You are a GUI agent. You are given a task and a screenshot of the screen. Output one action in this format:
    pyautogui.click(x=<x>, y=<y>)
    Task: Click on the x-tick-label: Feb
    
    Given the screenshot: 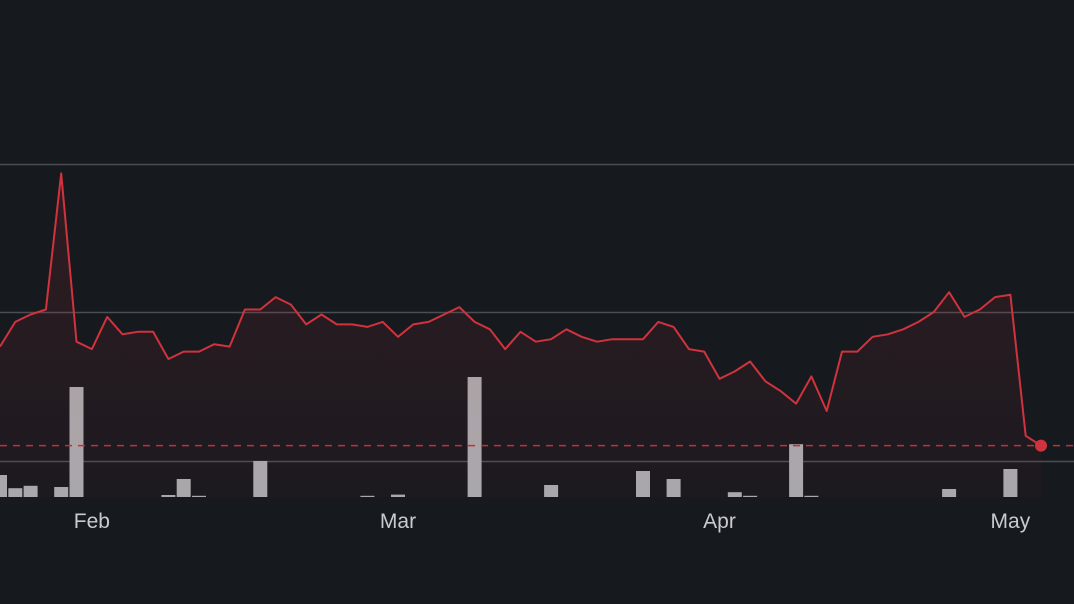 What is the action you would take?
    pyautogui.click(x=92, y=521)
    